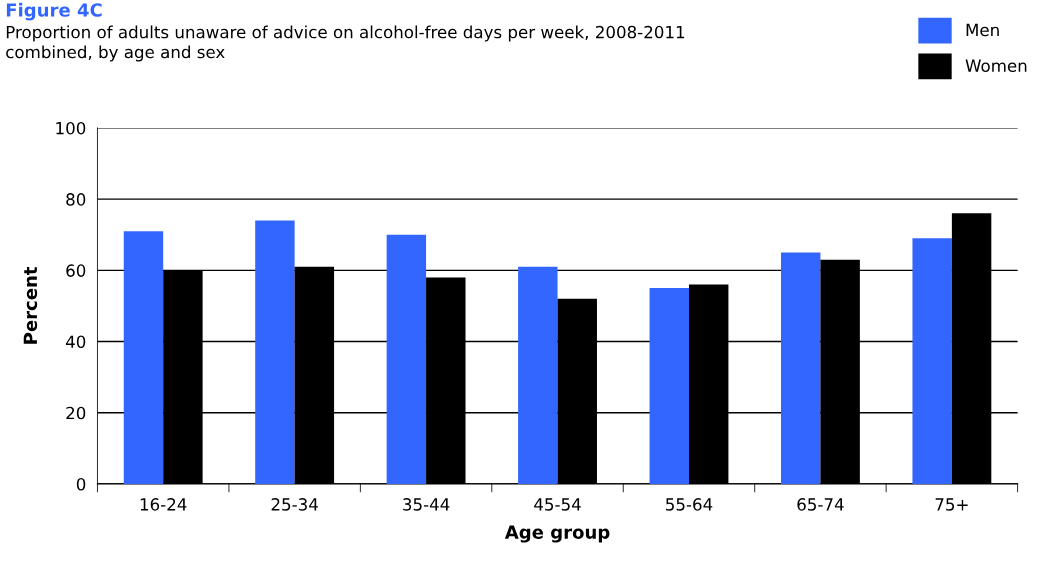 This screenshot has width=1048, height=566. Describe the element at coordinates (81, 484) in the screenshot. I see `y-tick-label: 0` at that location.